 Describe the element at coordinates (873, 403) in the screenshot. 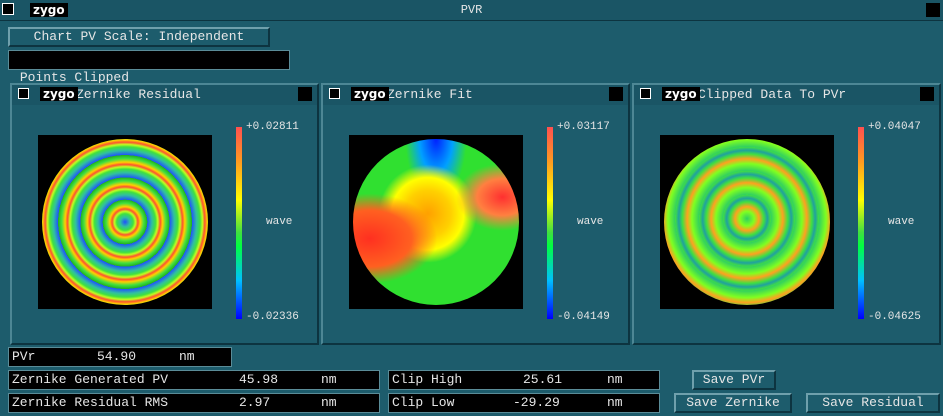

I see `save-button: Save Residual` at that location.